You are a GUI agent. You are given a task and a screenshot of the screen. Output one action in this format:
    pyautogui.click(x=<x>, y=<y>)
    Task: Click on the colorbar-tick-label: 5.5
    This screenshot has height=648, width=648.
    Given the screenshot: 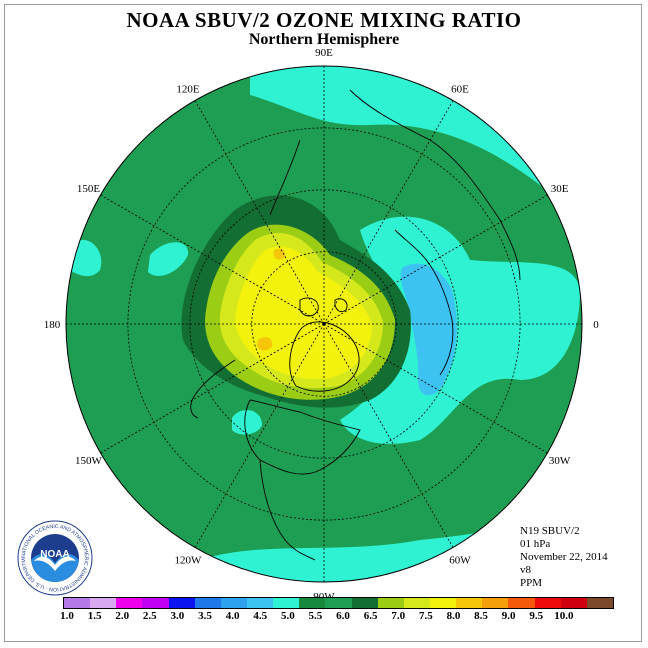 What is the action you would take?
    pyautogui.click(x=315, y=616)
    